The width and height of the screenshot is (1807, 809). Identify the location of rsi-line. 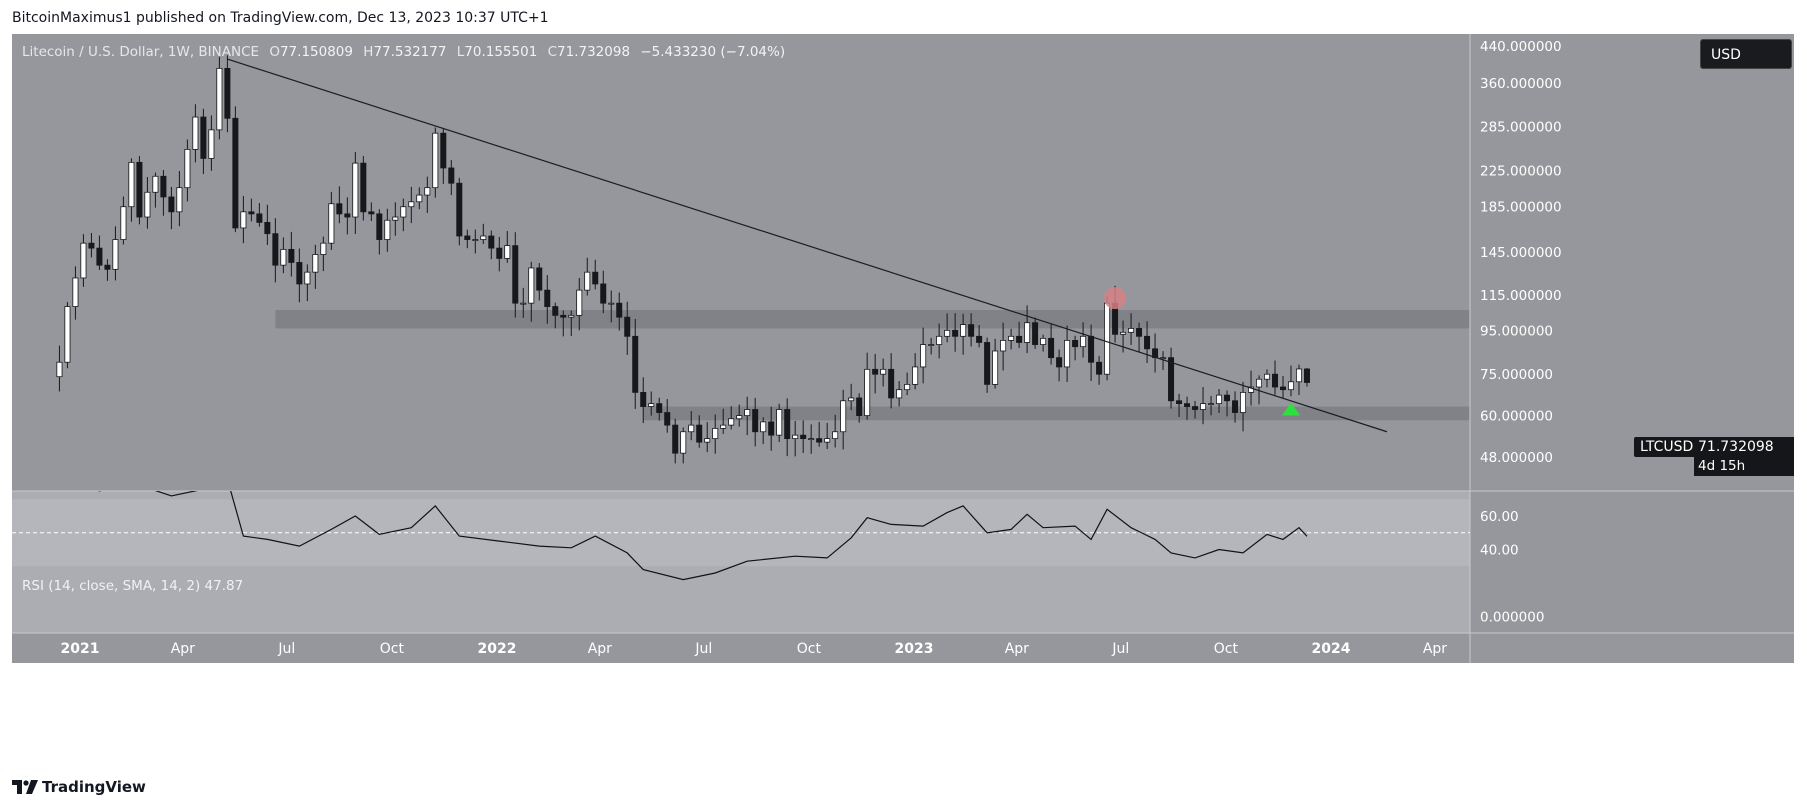
(683, 530).